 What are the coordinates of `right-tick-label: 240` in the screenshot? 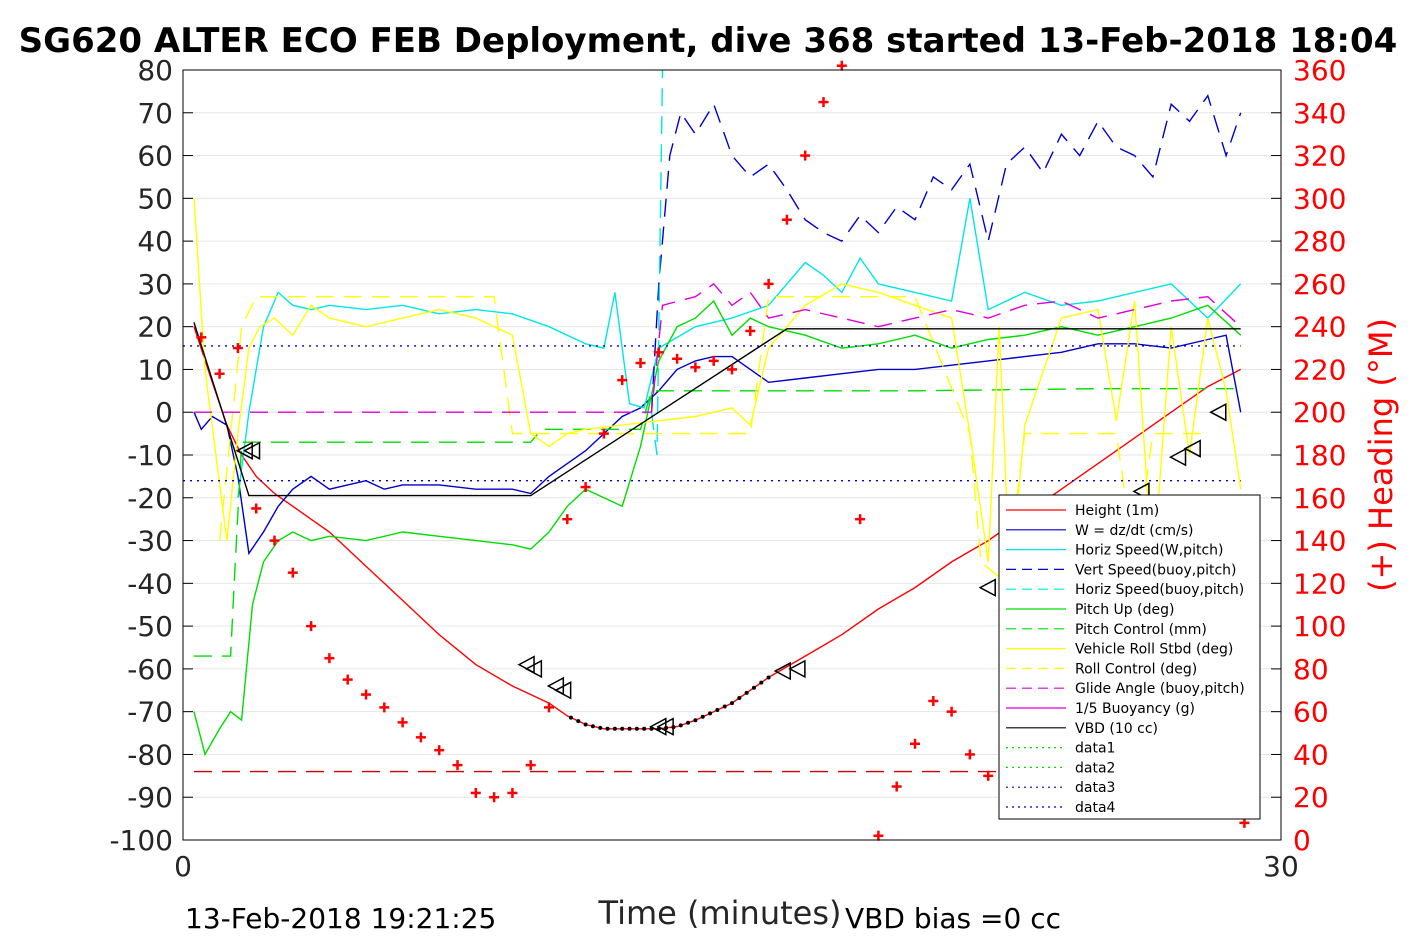 It's located at (1319, 327).